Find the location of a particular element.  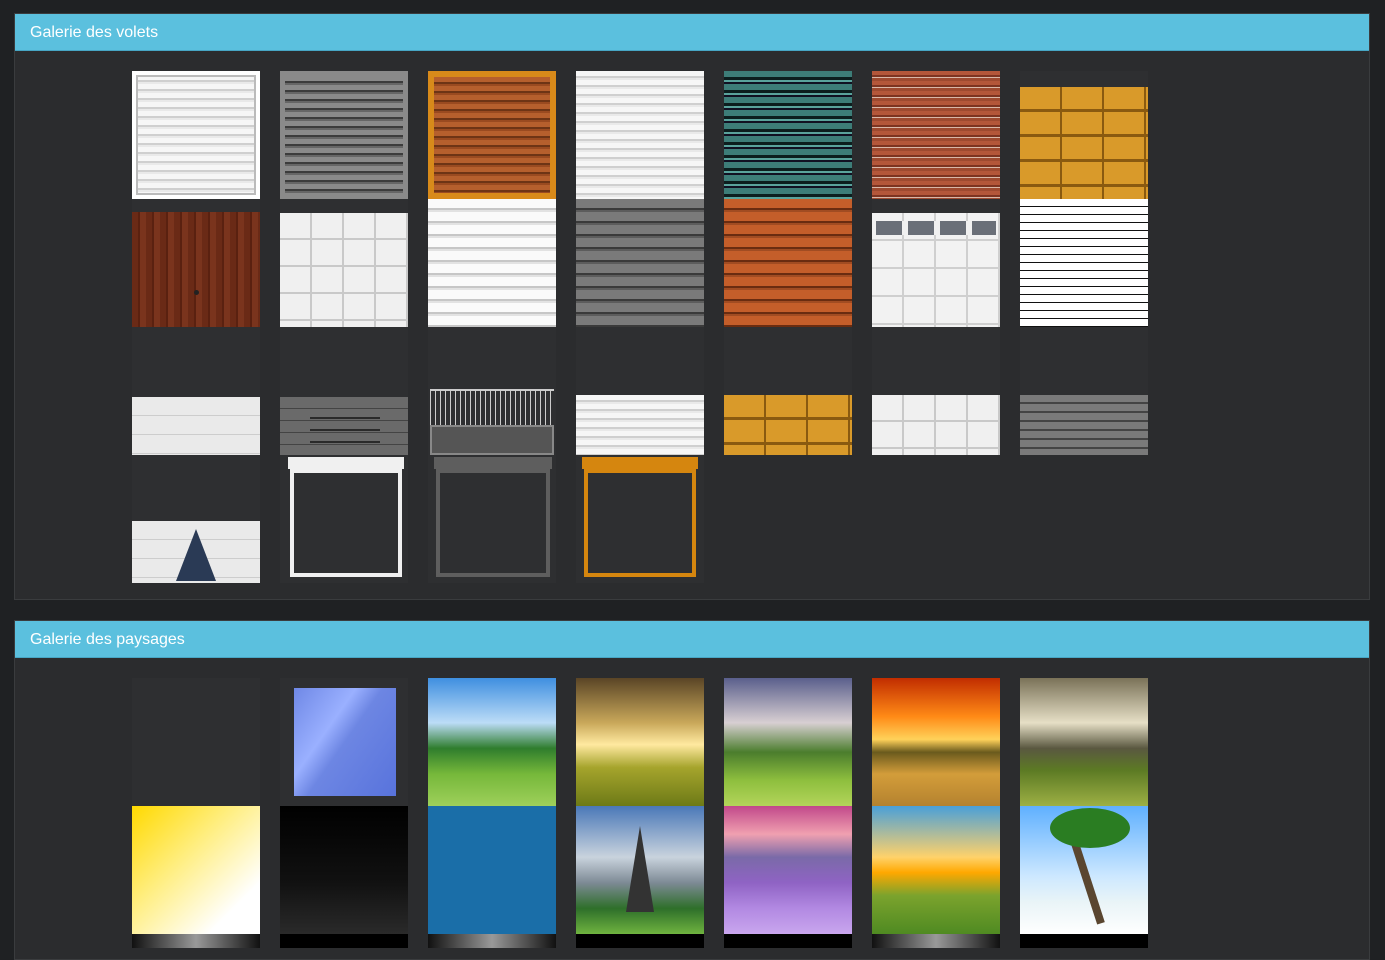

garage-door-white-image is located at coordinates (344, 270).